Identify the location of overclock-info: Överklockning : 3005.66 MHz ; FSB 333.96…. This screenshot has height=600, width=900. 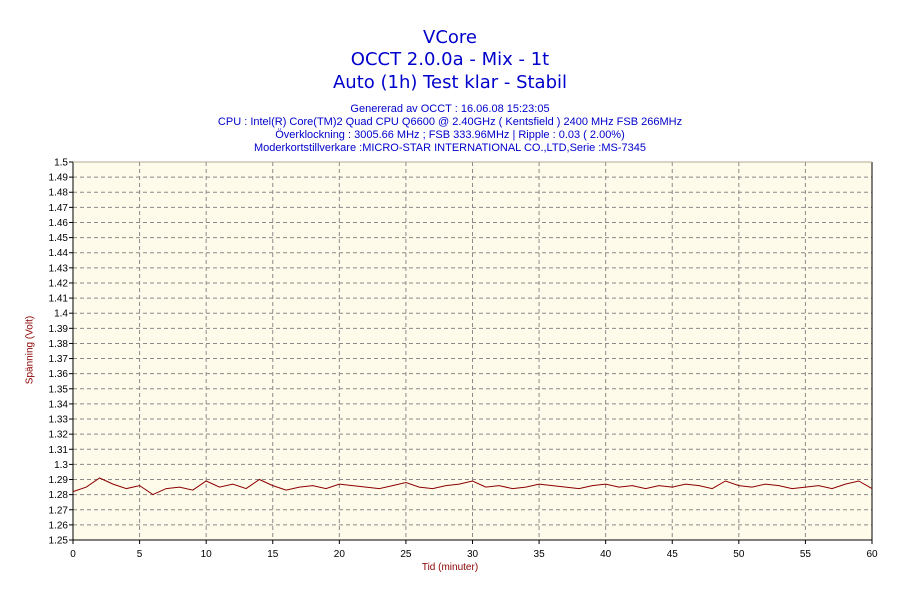
(450, 135).